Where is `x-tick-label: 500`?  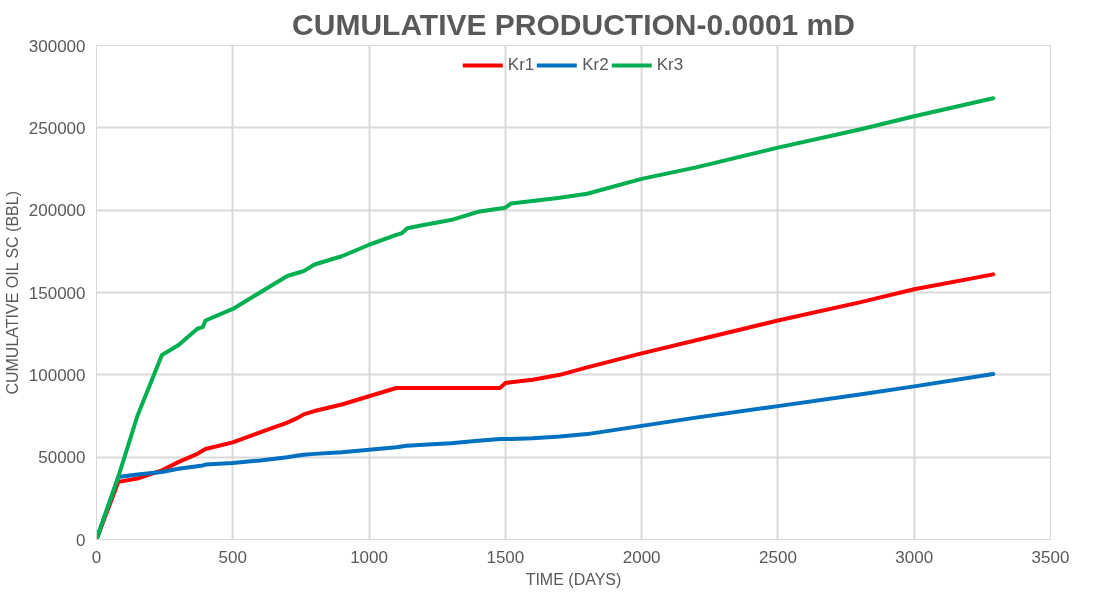 x-tick-label: 500 is located at coordinates (232, 557).